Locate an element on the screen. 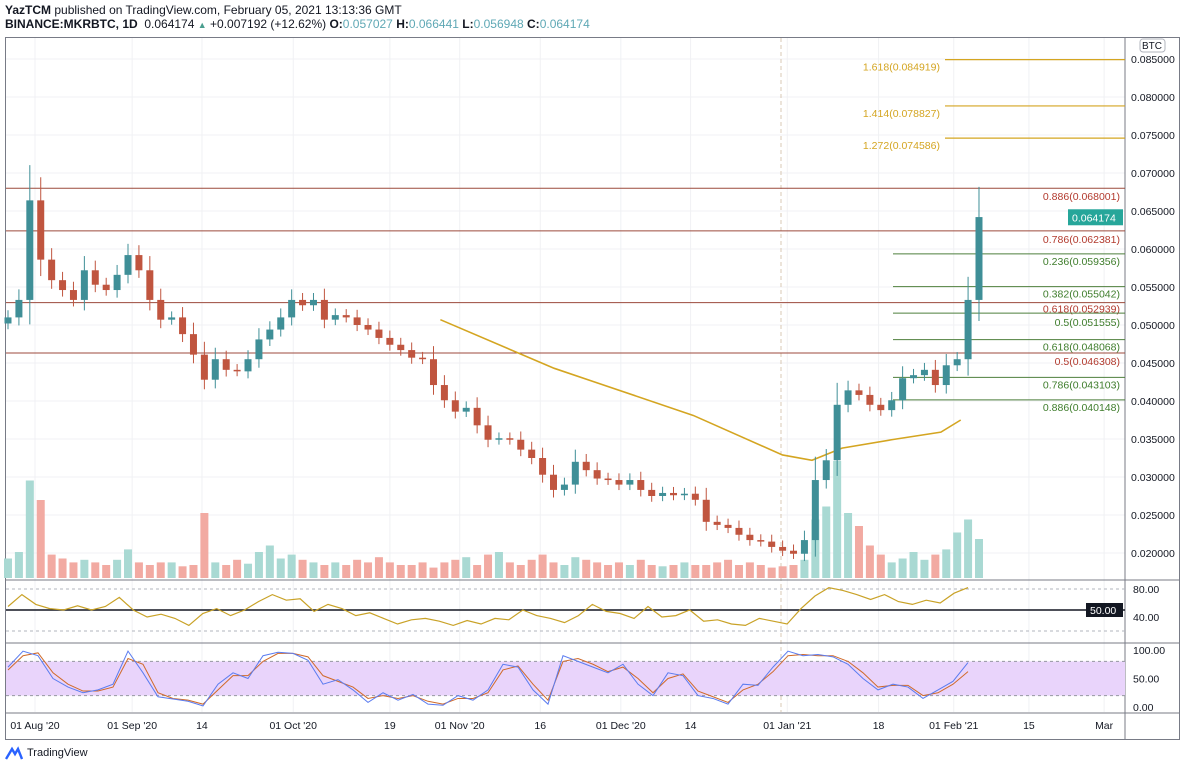  low-label: L: is located at coordinates (468, 24).